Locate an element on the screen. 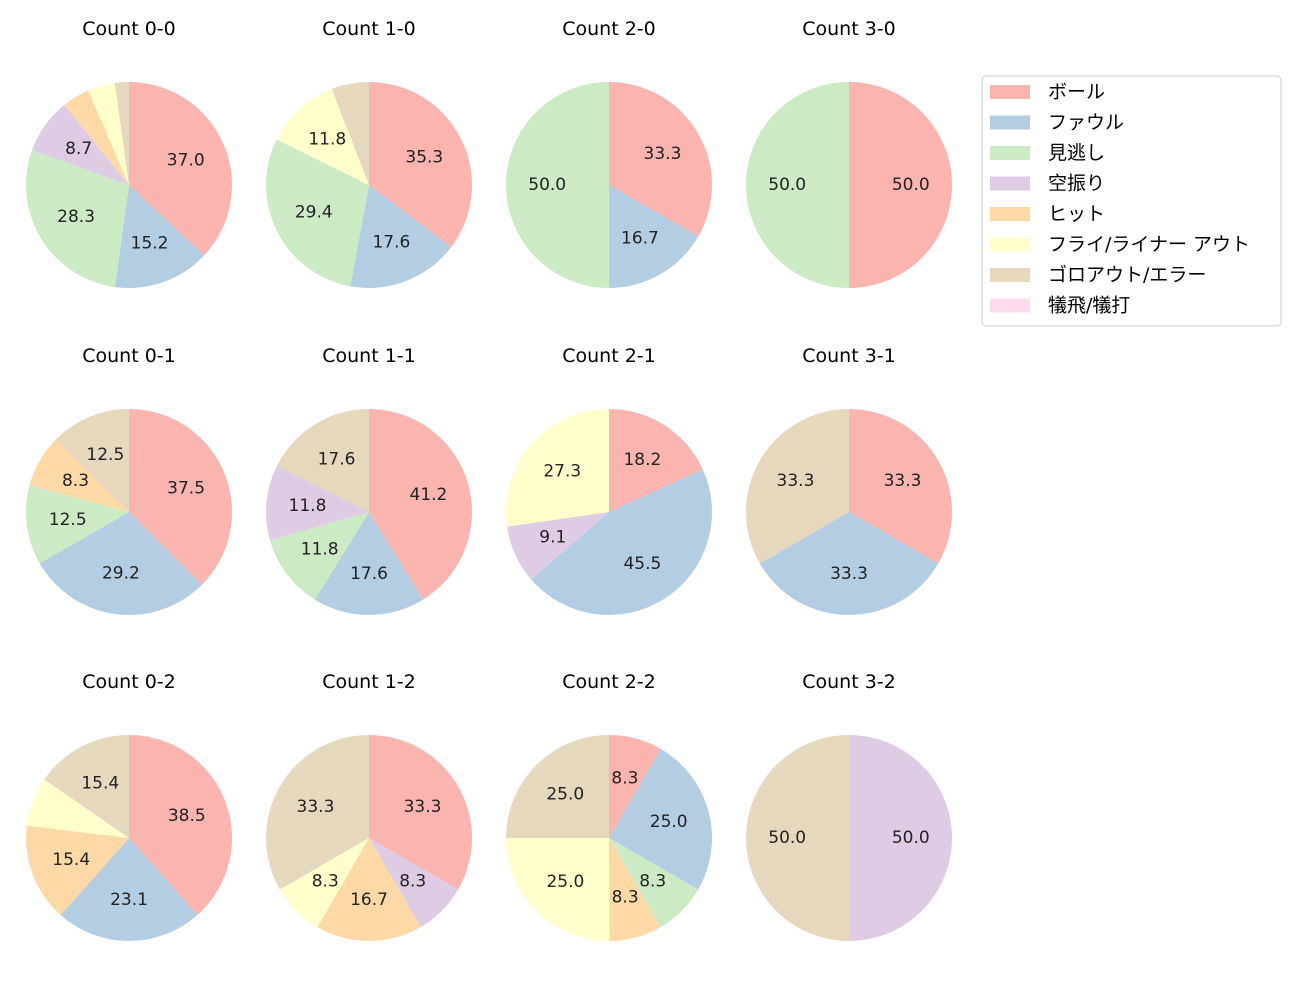 This screenshot has height=1000, width=1300. pie-count-0-0: Count 0-0 37.0 15.2 28.3 8.7 is located at coordinates (129, 153).